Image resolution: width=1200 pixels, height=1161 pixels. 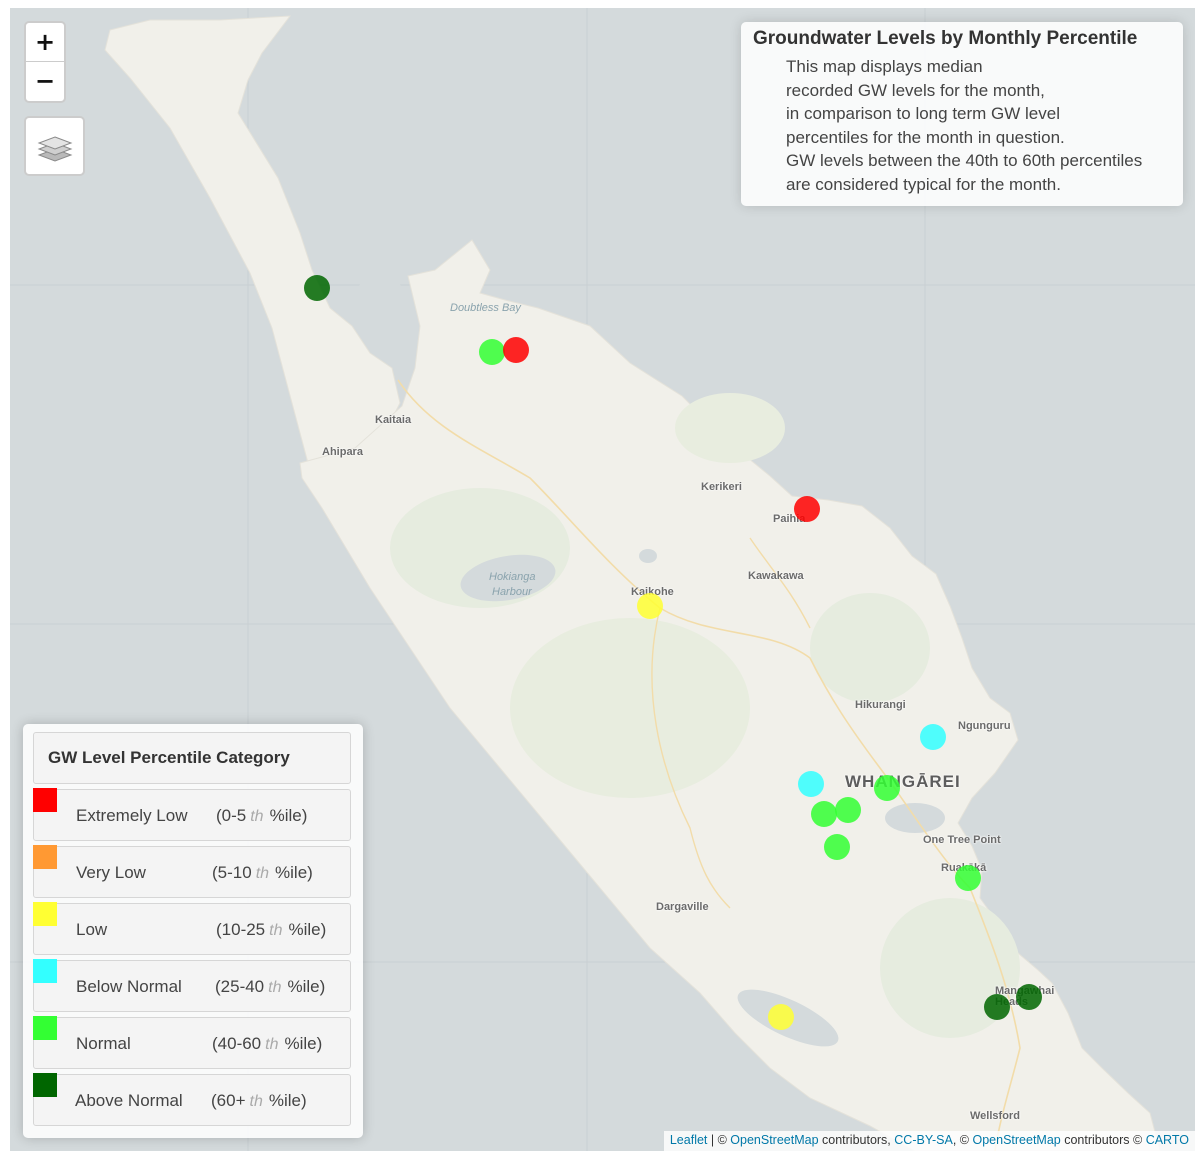 What do you see at coordinates (903, 781) in the screenshot?
I see `place-label-whangarei: WHANGĀREI` at bounding box center [903, 781].